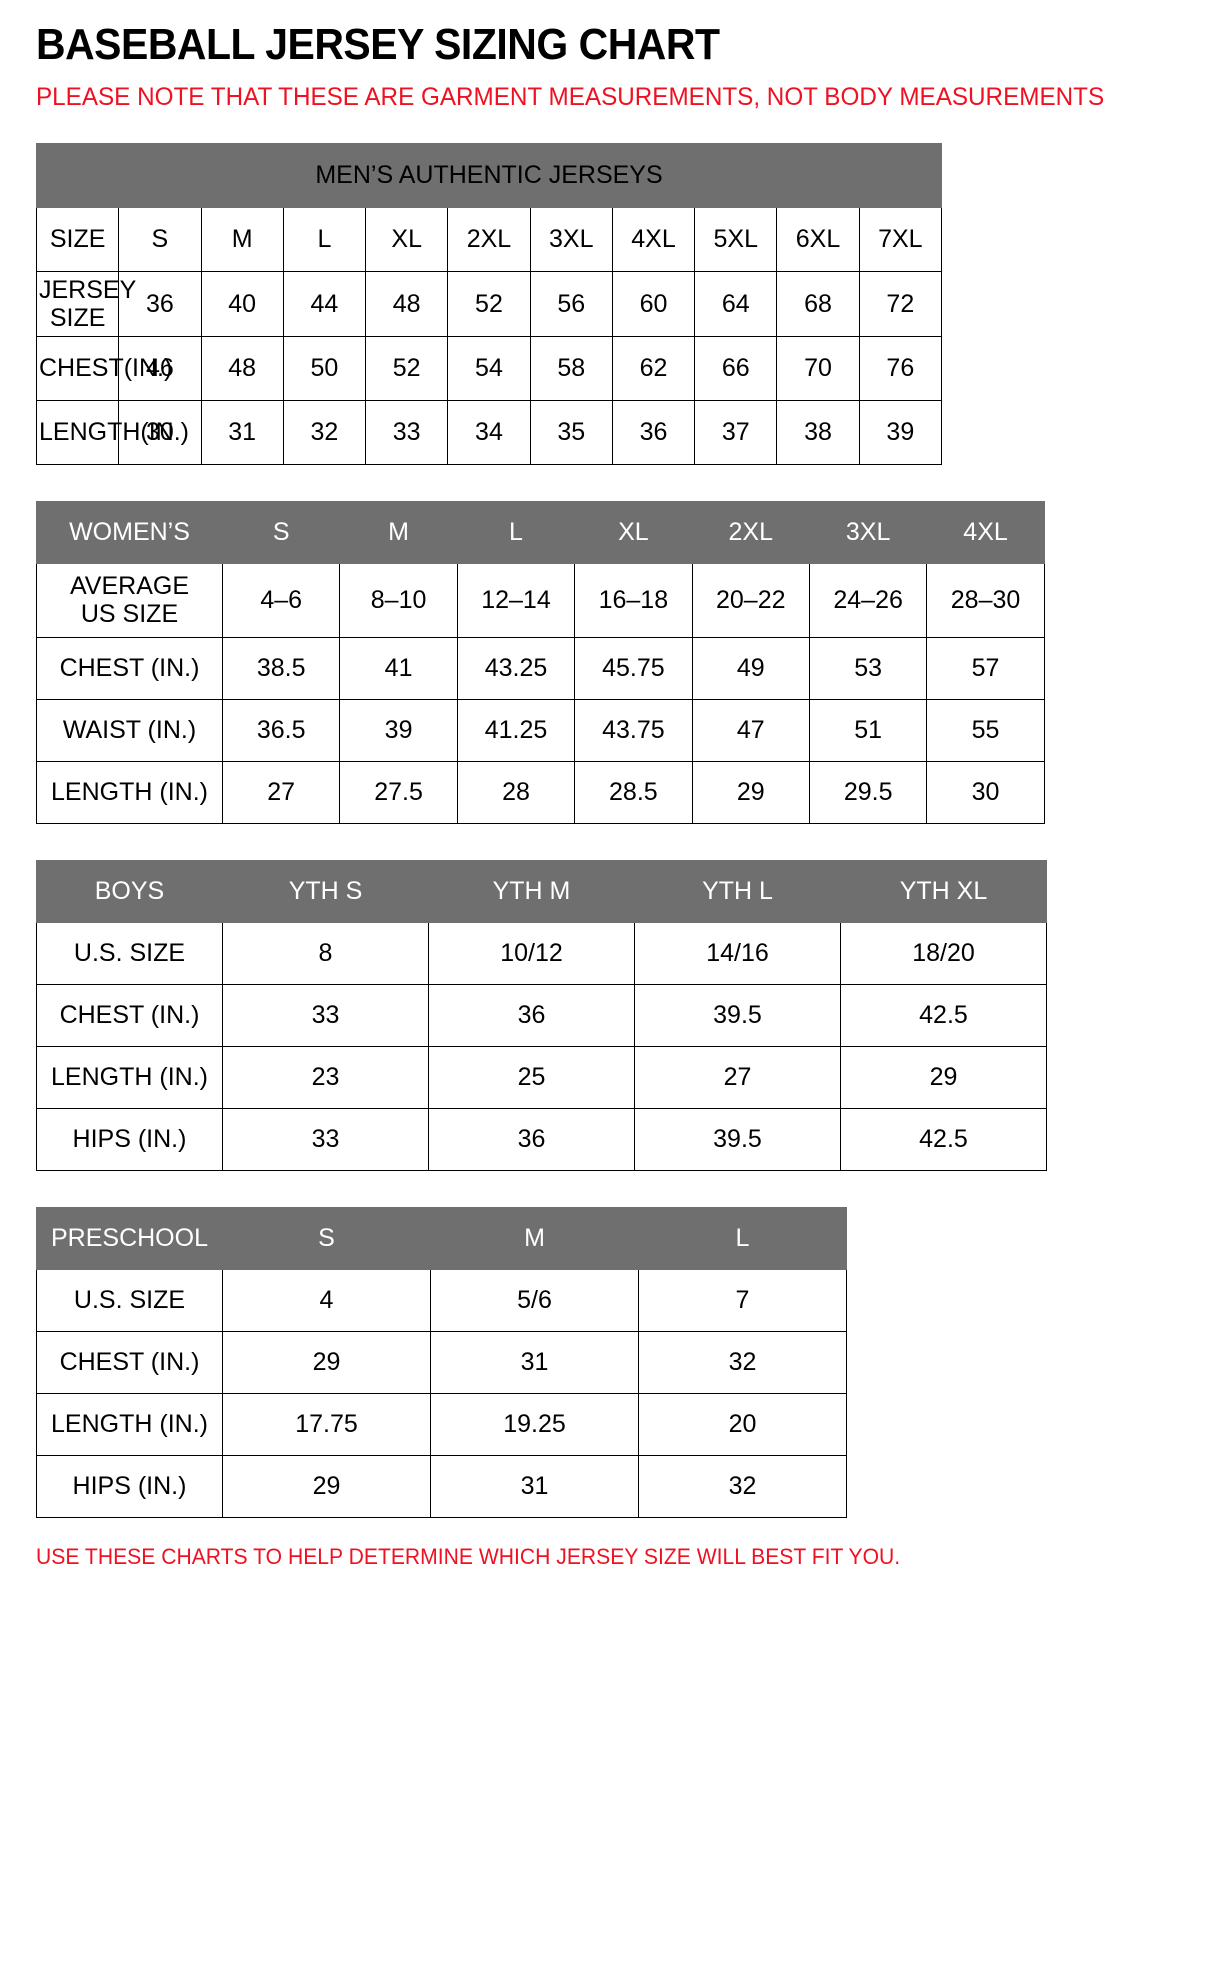 This screenshot has height=1974, width=1220. I want to click on table-row: CHEST(IN.) 46 48 50 52 54 58 62 66 70 76, so click(489, 368).